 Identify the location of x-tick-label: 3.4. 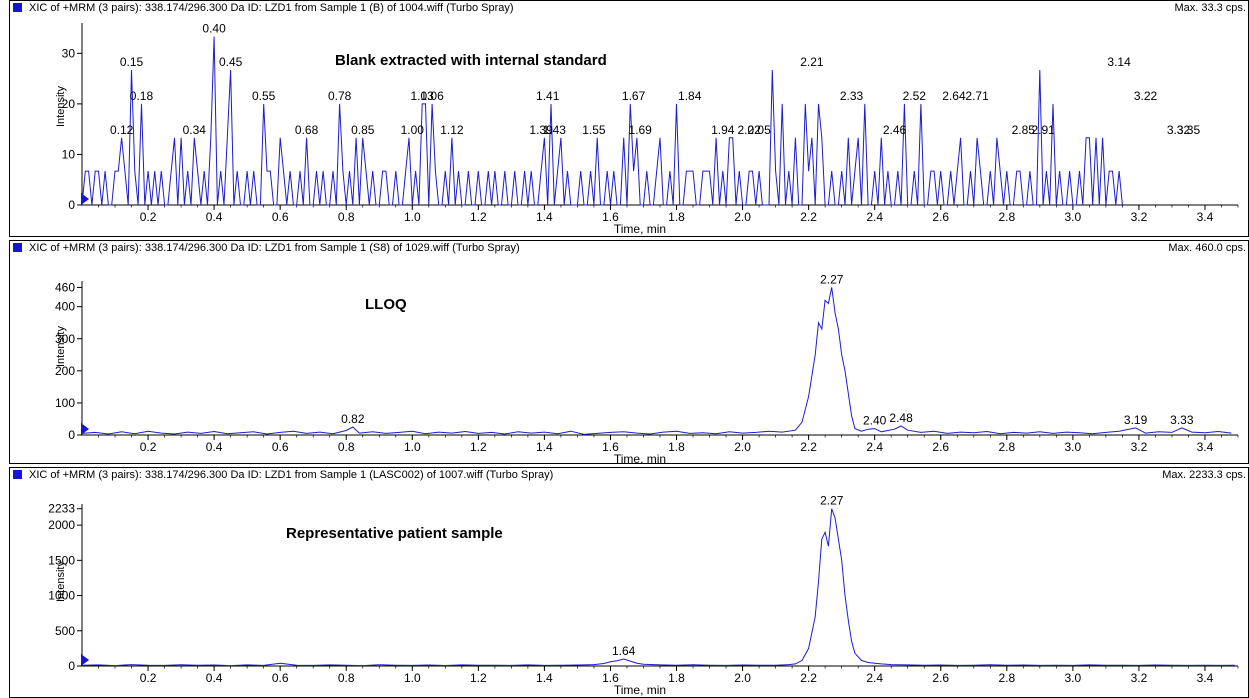
(1205, 217).